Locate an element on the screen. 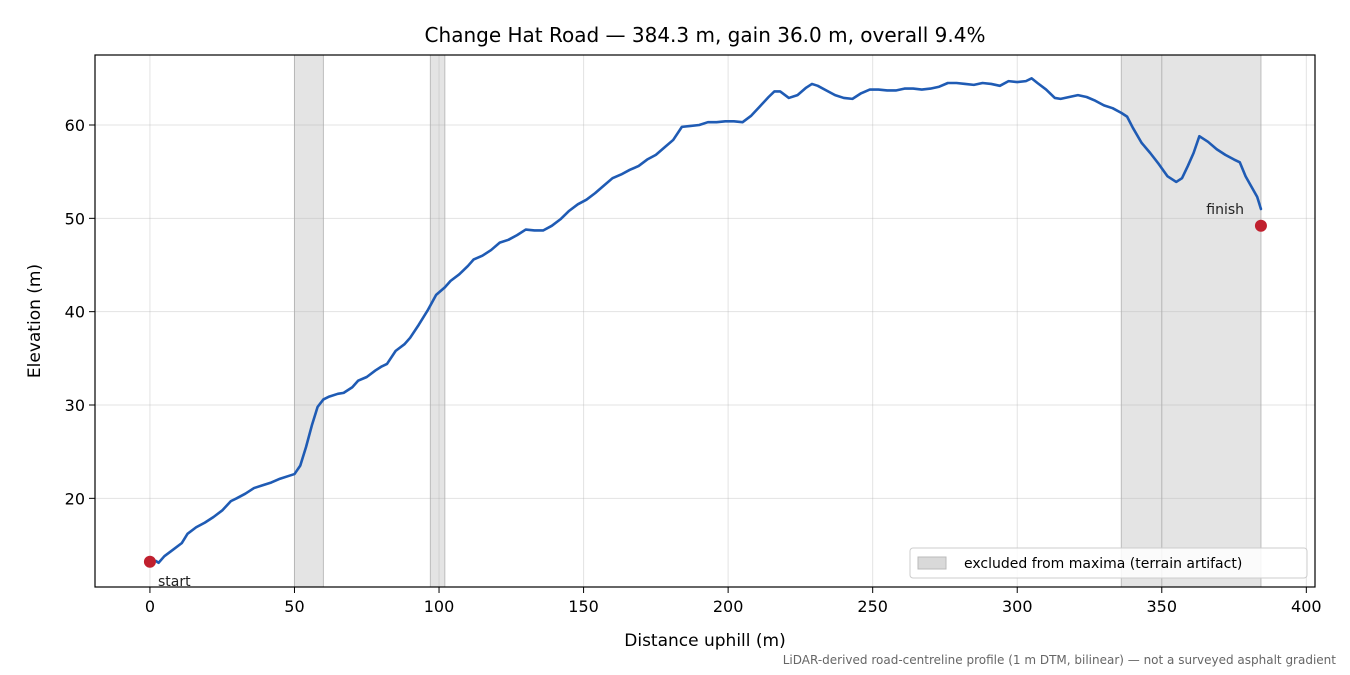 Image resolution: width=1350 pixels, height=675 pixels. x-tick-label: 100 is located at coordinates (439, 606).